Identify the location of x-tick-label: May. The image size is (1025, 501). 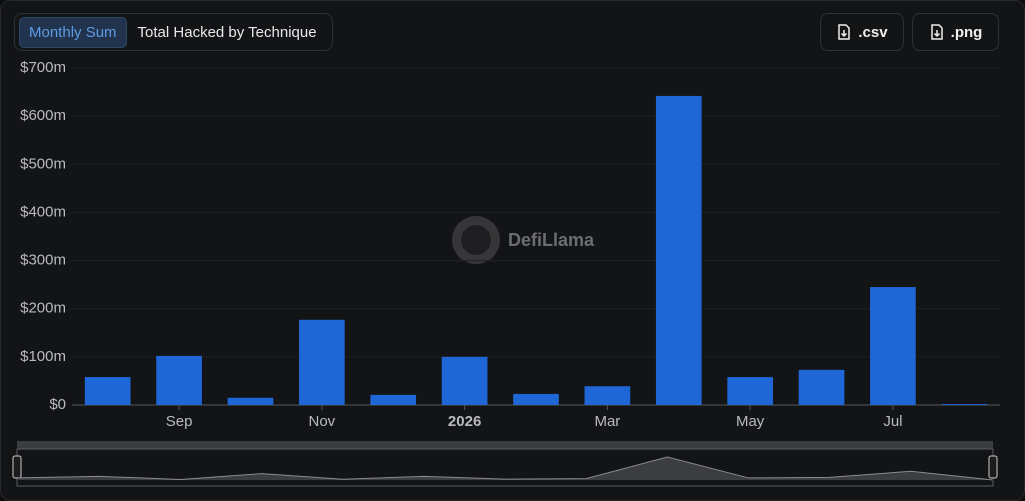
(750, 421).